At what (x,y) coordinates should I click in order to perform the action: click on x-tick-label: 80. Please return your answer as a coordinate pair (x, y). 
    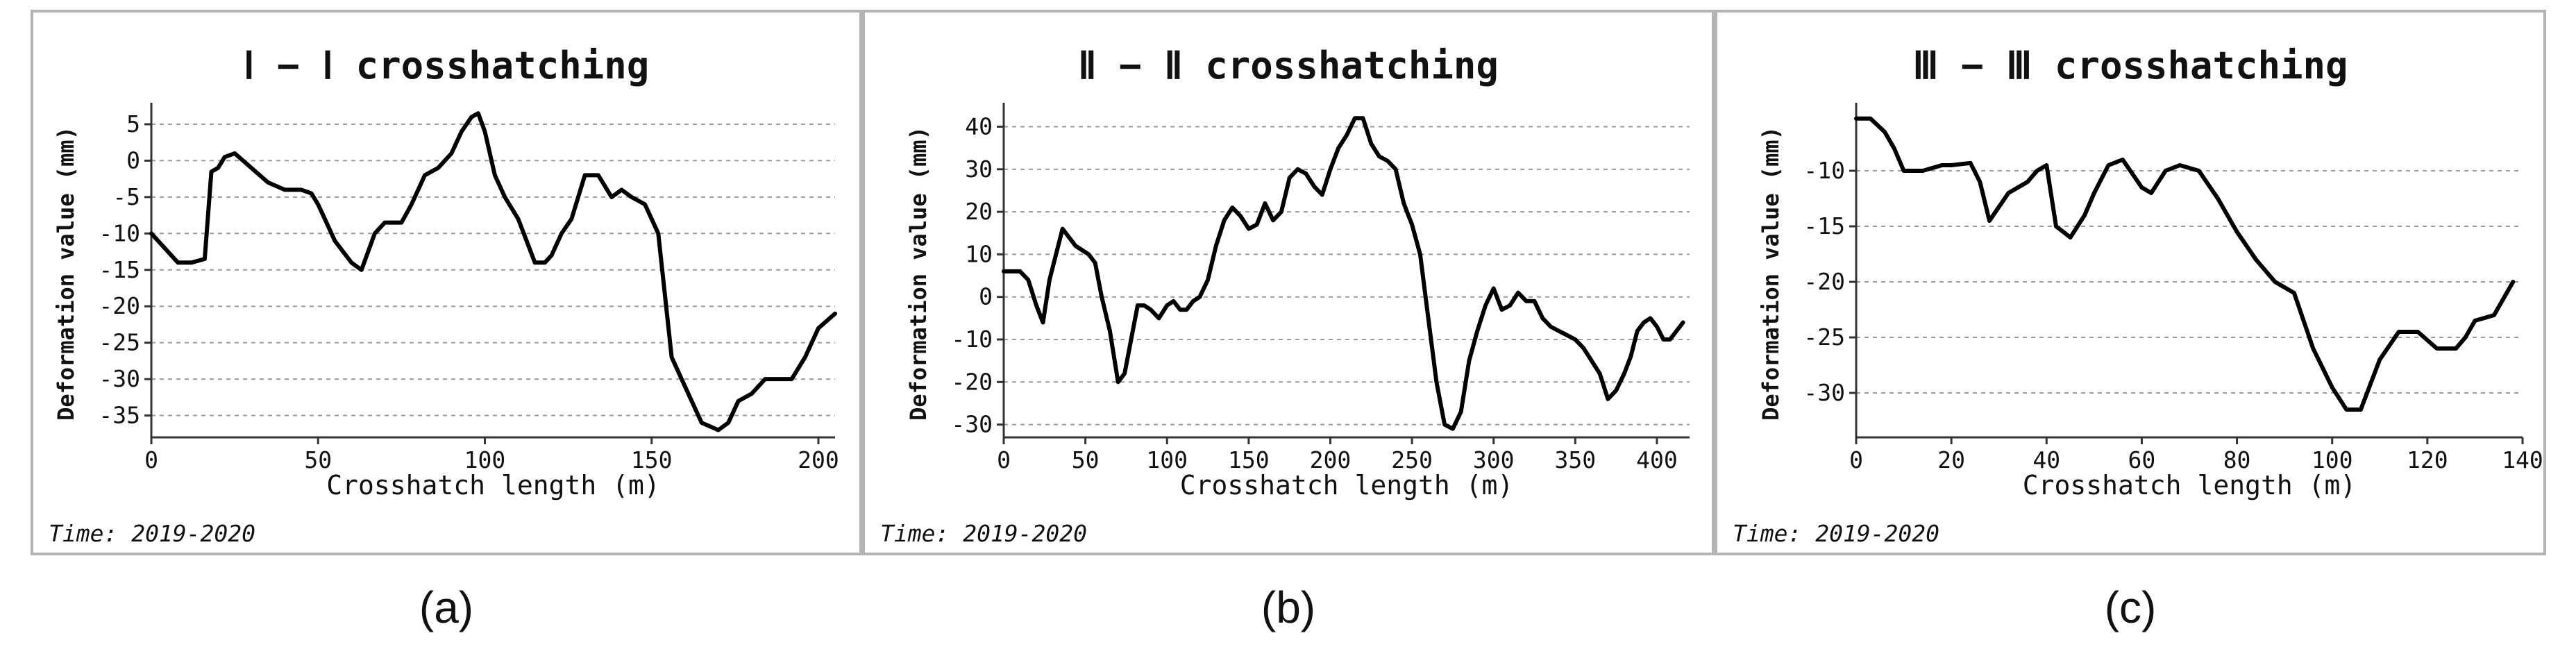
    Looking at the image, I should click on (2237, 459).